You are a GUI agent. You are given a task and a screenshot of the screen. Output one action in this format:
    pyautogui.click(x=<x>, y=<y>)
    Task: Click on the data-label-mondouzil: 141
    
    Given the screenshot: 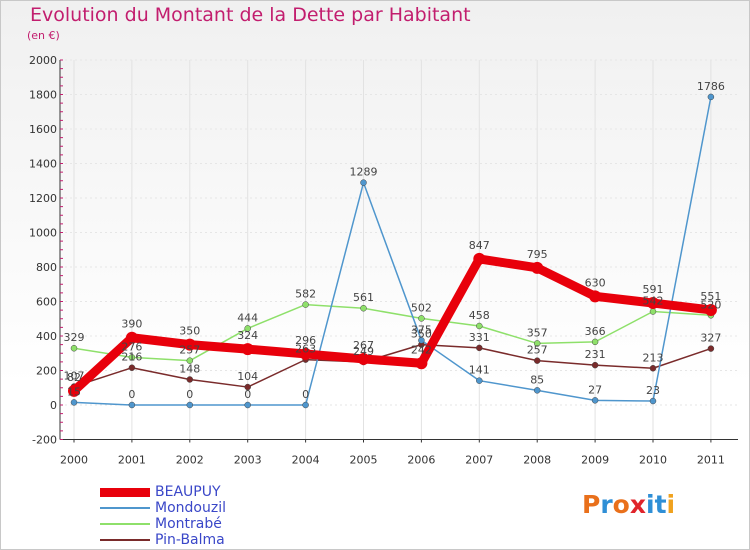 What is the action you would take?
    pyautogui.click(x=479, y=370)
    